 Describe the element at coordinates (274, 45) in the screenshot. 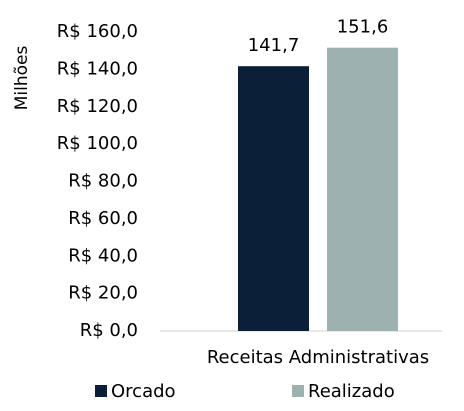

I see `value-label: 141,7` at that location.